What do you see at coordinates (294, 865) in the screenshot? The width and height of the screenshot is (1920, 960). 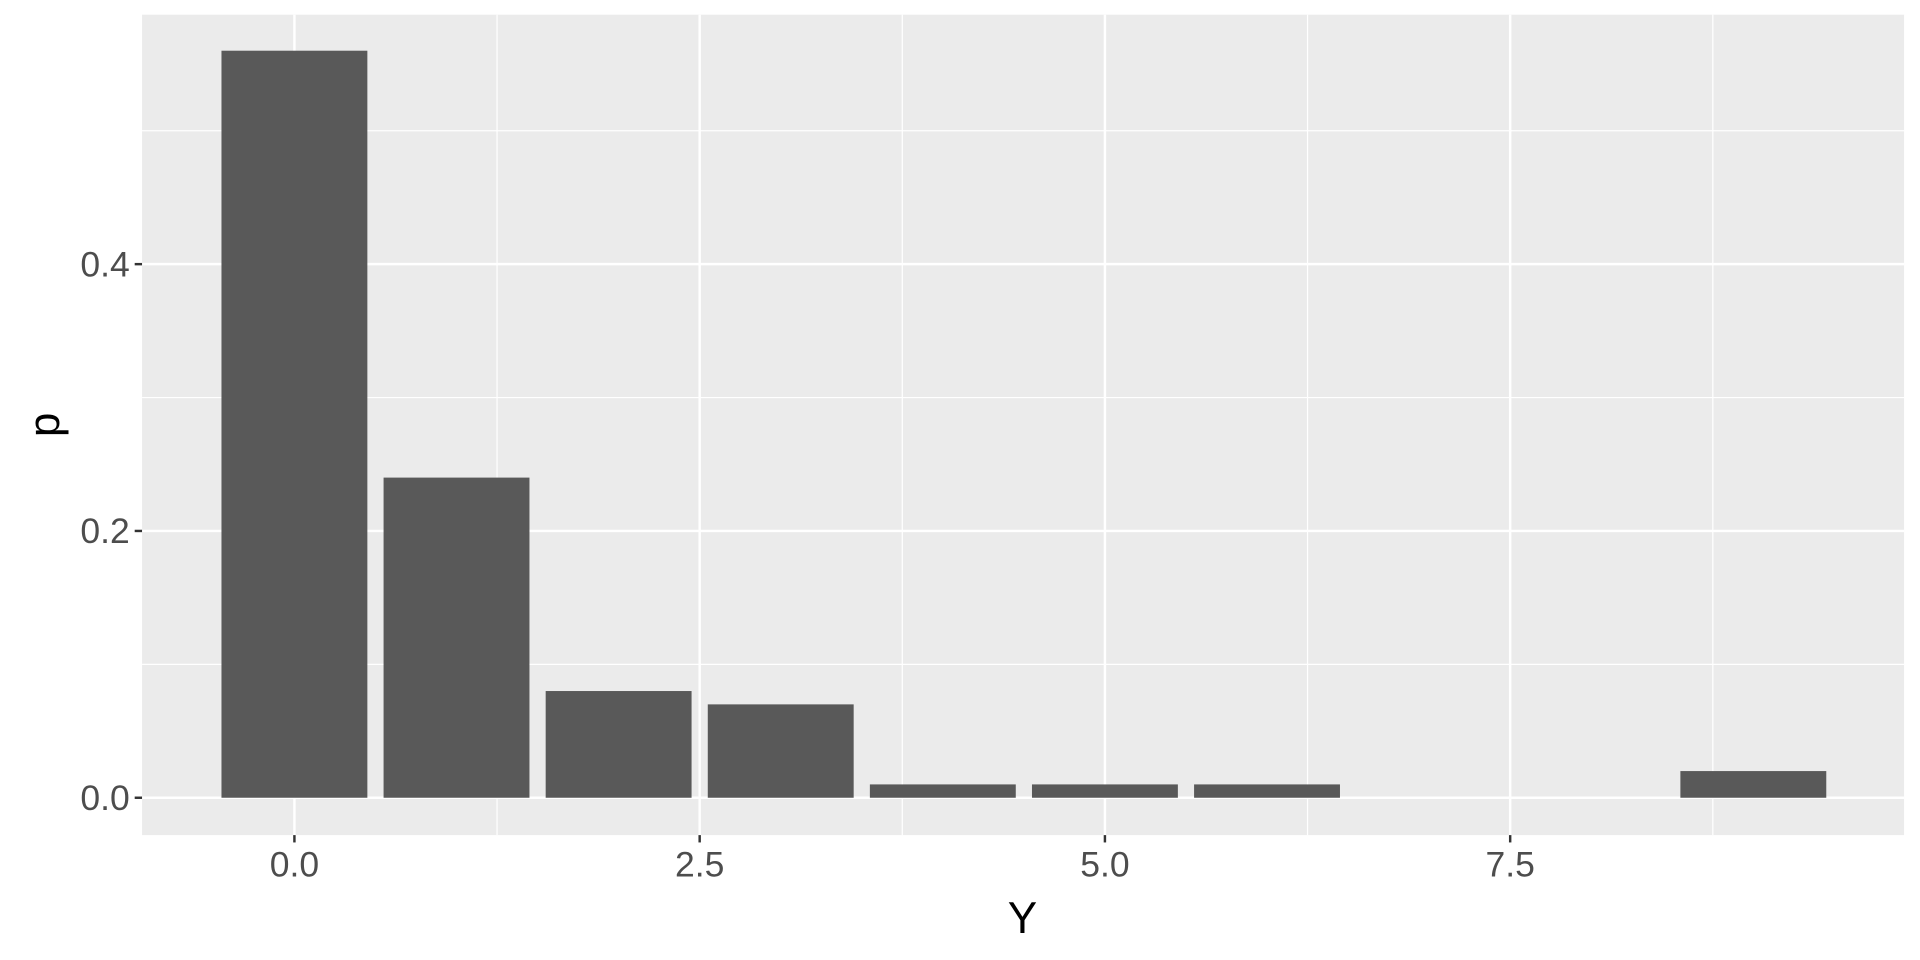 I see `x-tick-label: 0.0` at bounding box center [294, 865].